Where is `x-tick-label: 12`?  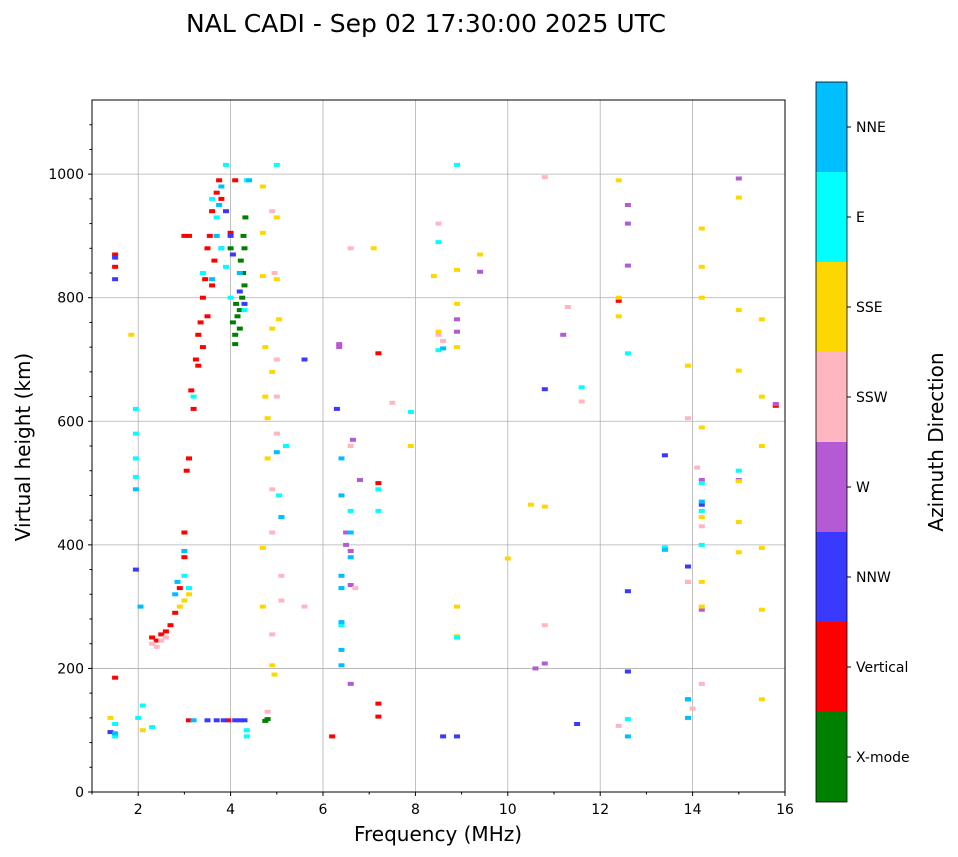
x-tick-label: 12 is located at coordinates (600, 810).